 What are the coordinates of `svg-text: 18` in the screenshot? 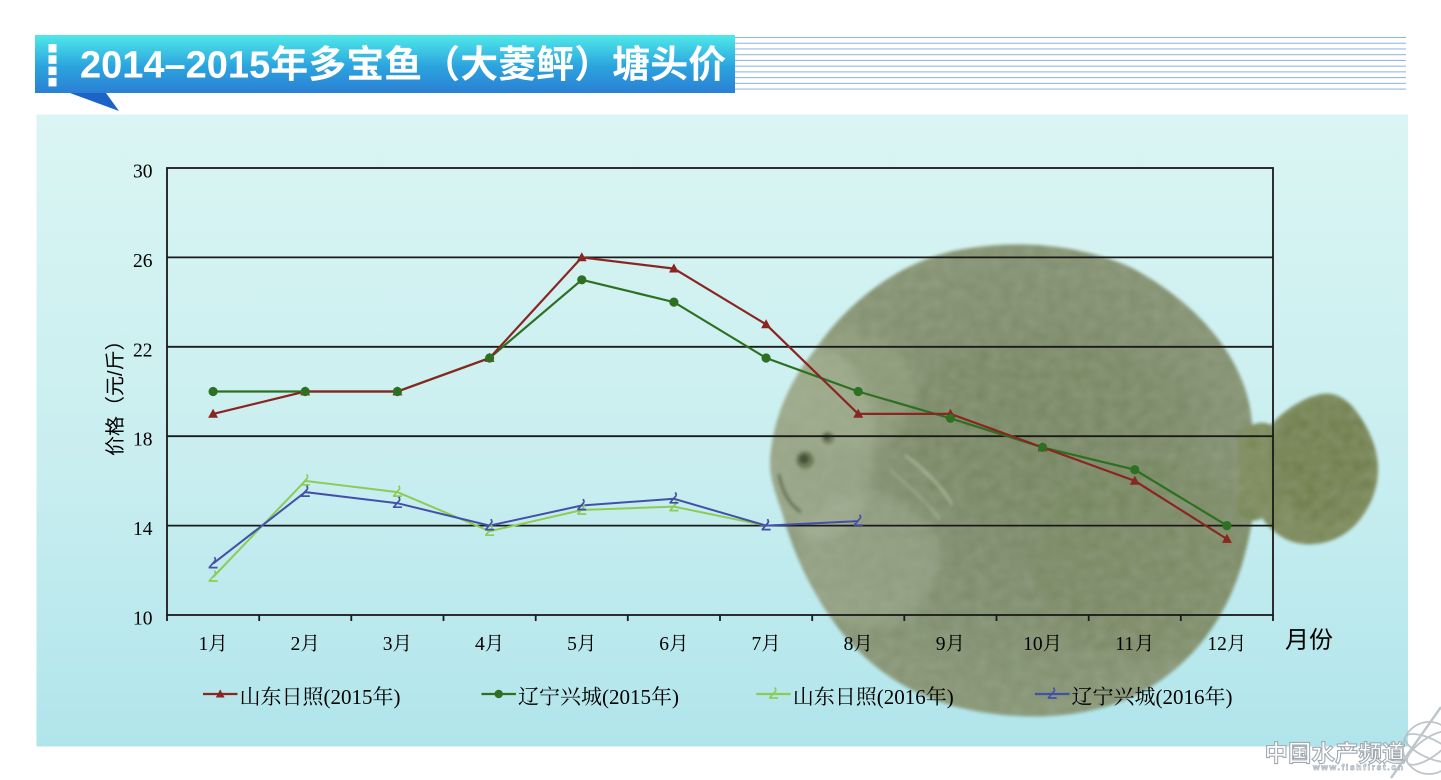 It's located at (143, 440).